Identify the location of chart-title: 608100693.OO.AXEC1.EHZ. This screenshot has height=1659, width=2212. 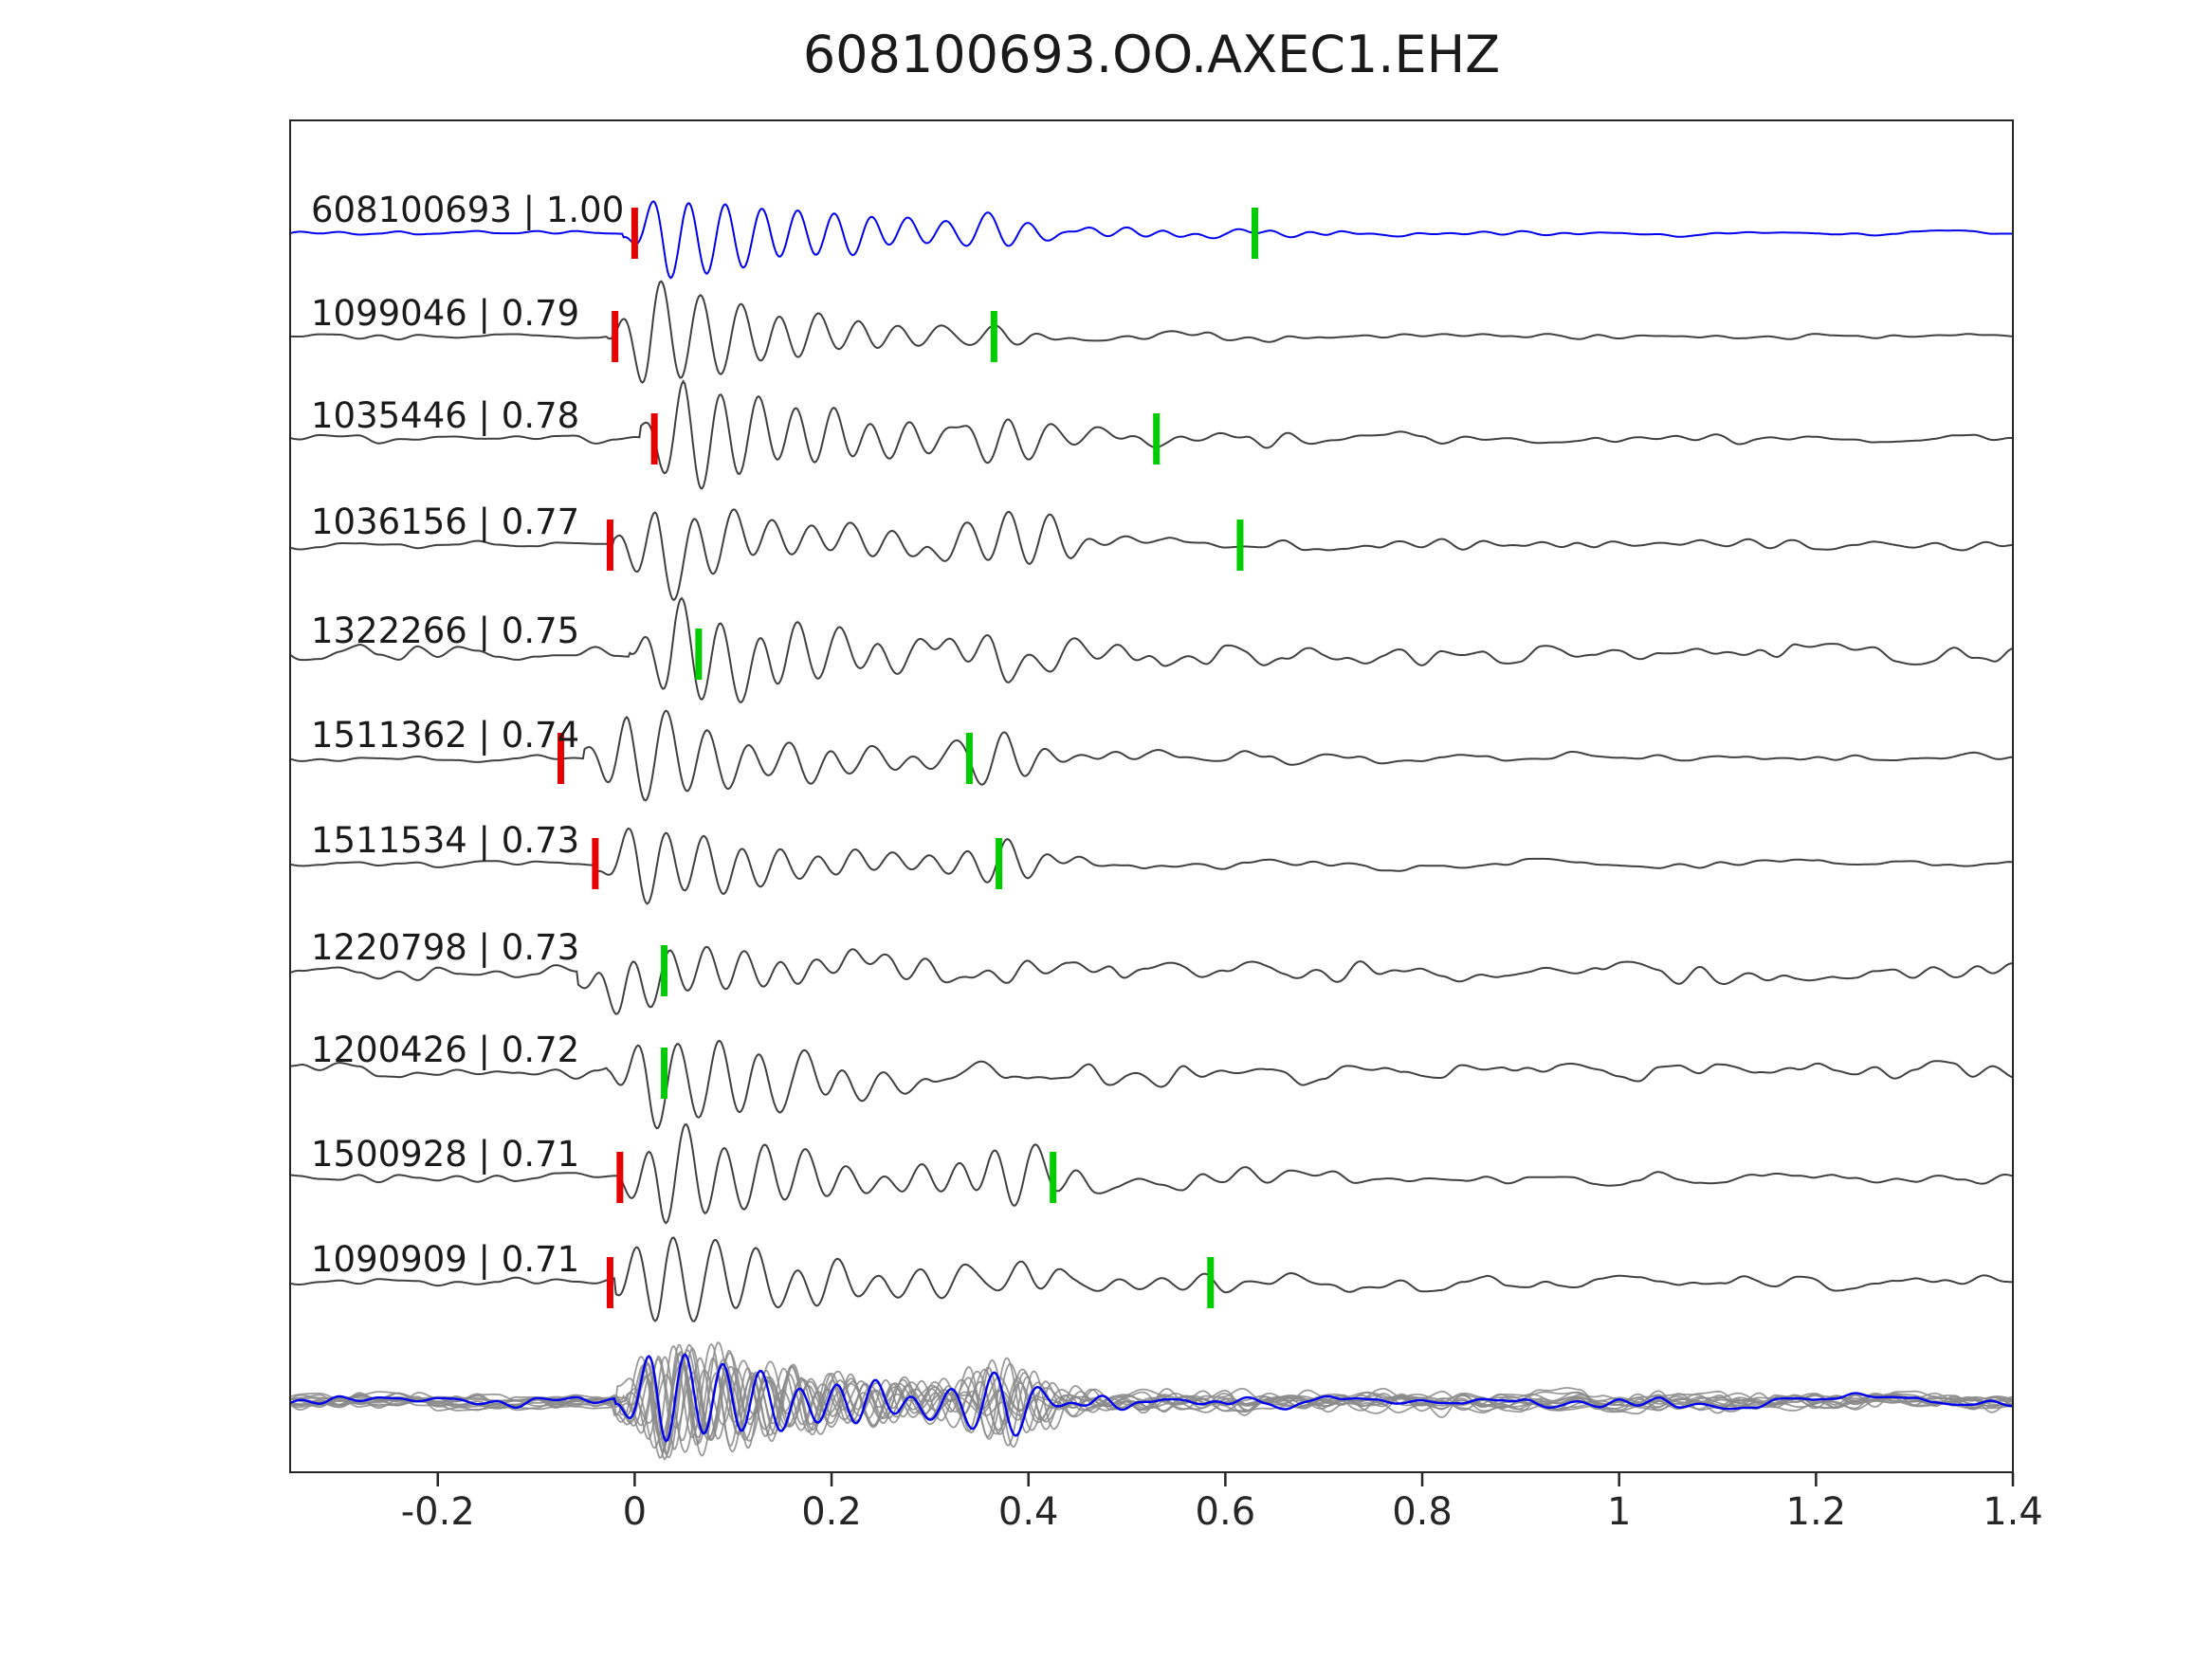
(1151, 54).